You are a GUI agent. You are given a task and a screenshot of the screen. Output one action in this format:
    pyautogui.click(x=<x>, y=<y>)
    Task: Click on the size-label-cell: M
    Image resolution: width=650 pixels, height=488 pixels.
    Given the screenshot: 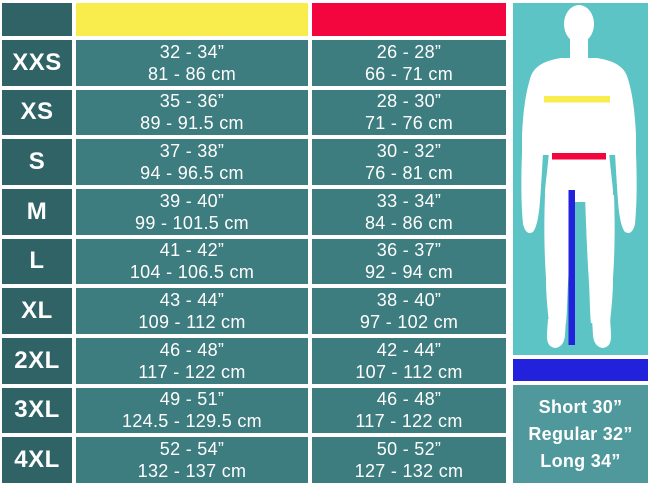 What is the action you would take?
    pyautogui.click(x=37, y=212)
    